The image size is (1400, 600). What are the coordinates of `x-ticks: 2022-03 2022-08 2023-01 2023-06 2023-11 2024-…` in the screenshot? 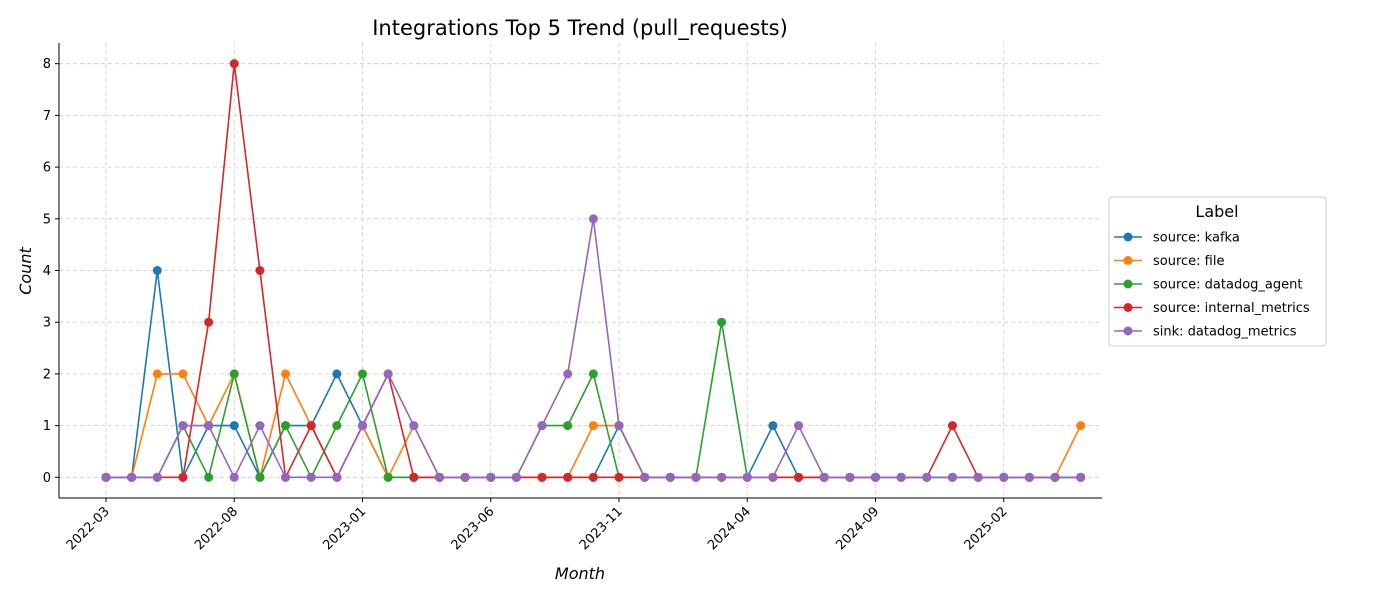 It's located at (537, 525).